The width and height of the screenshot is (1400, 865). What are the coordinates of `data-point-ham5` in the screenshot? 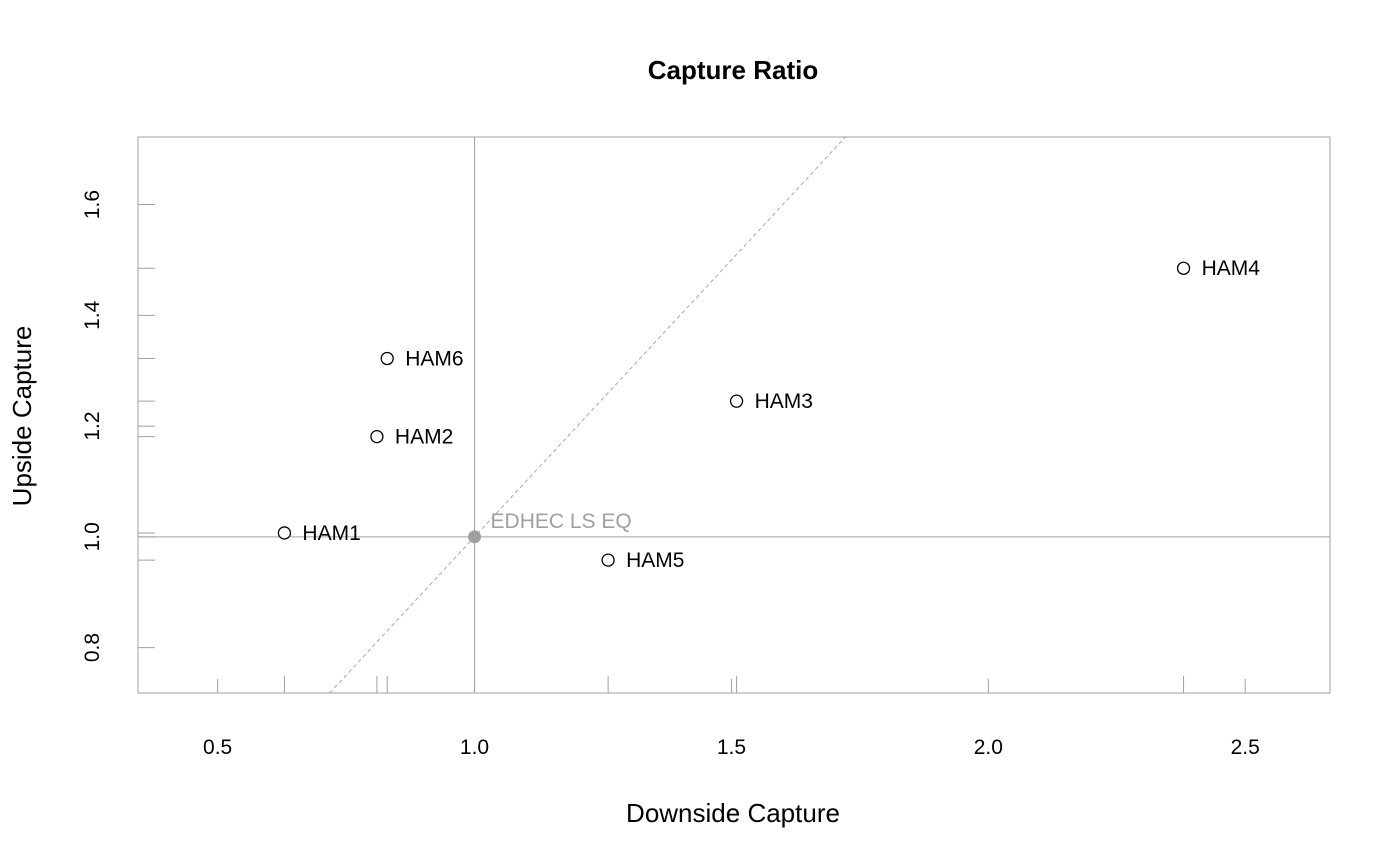 It's located at (608, 560).